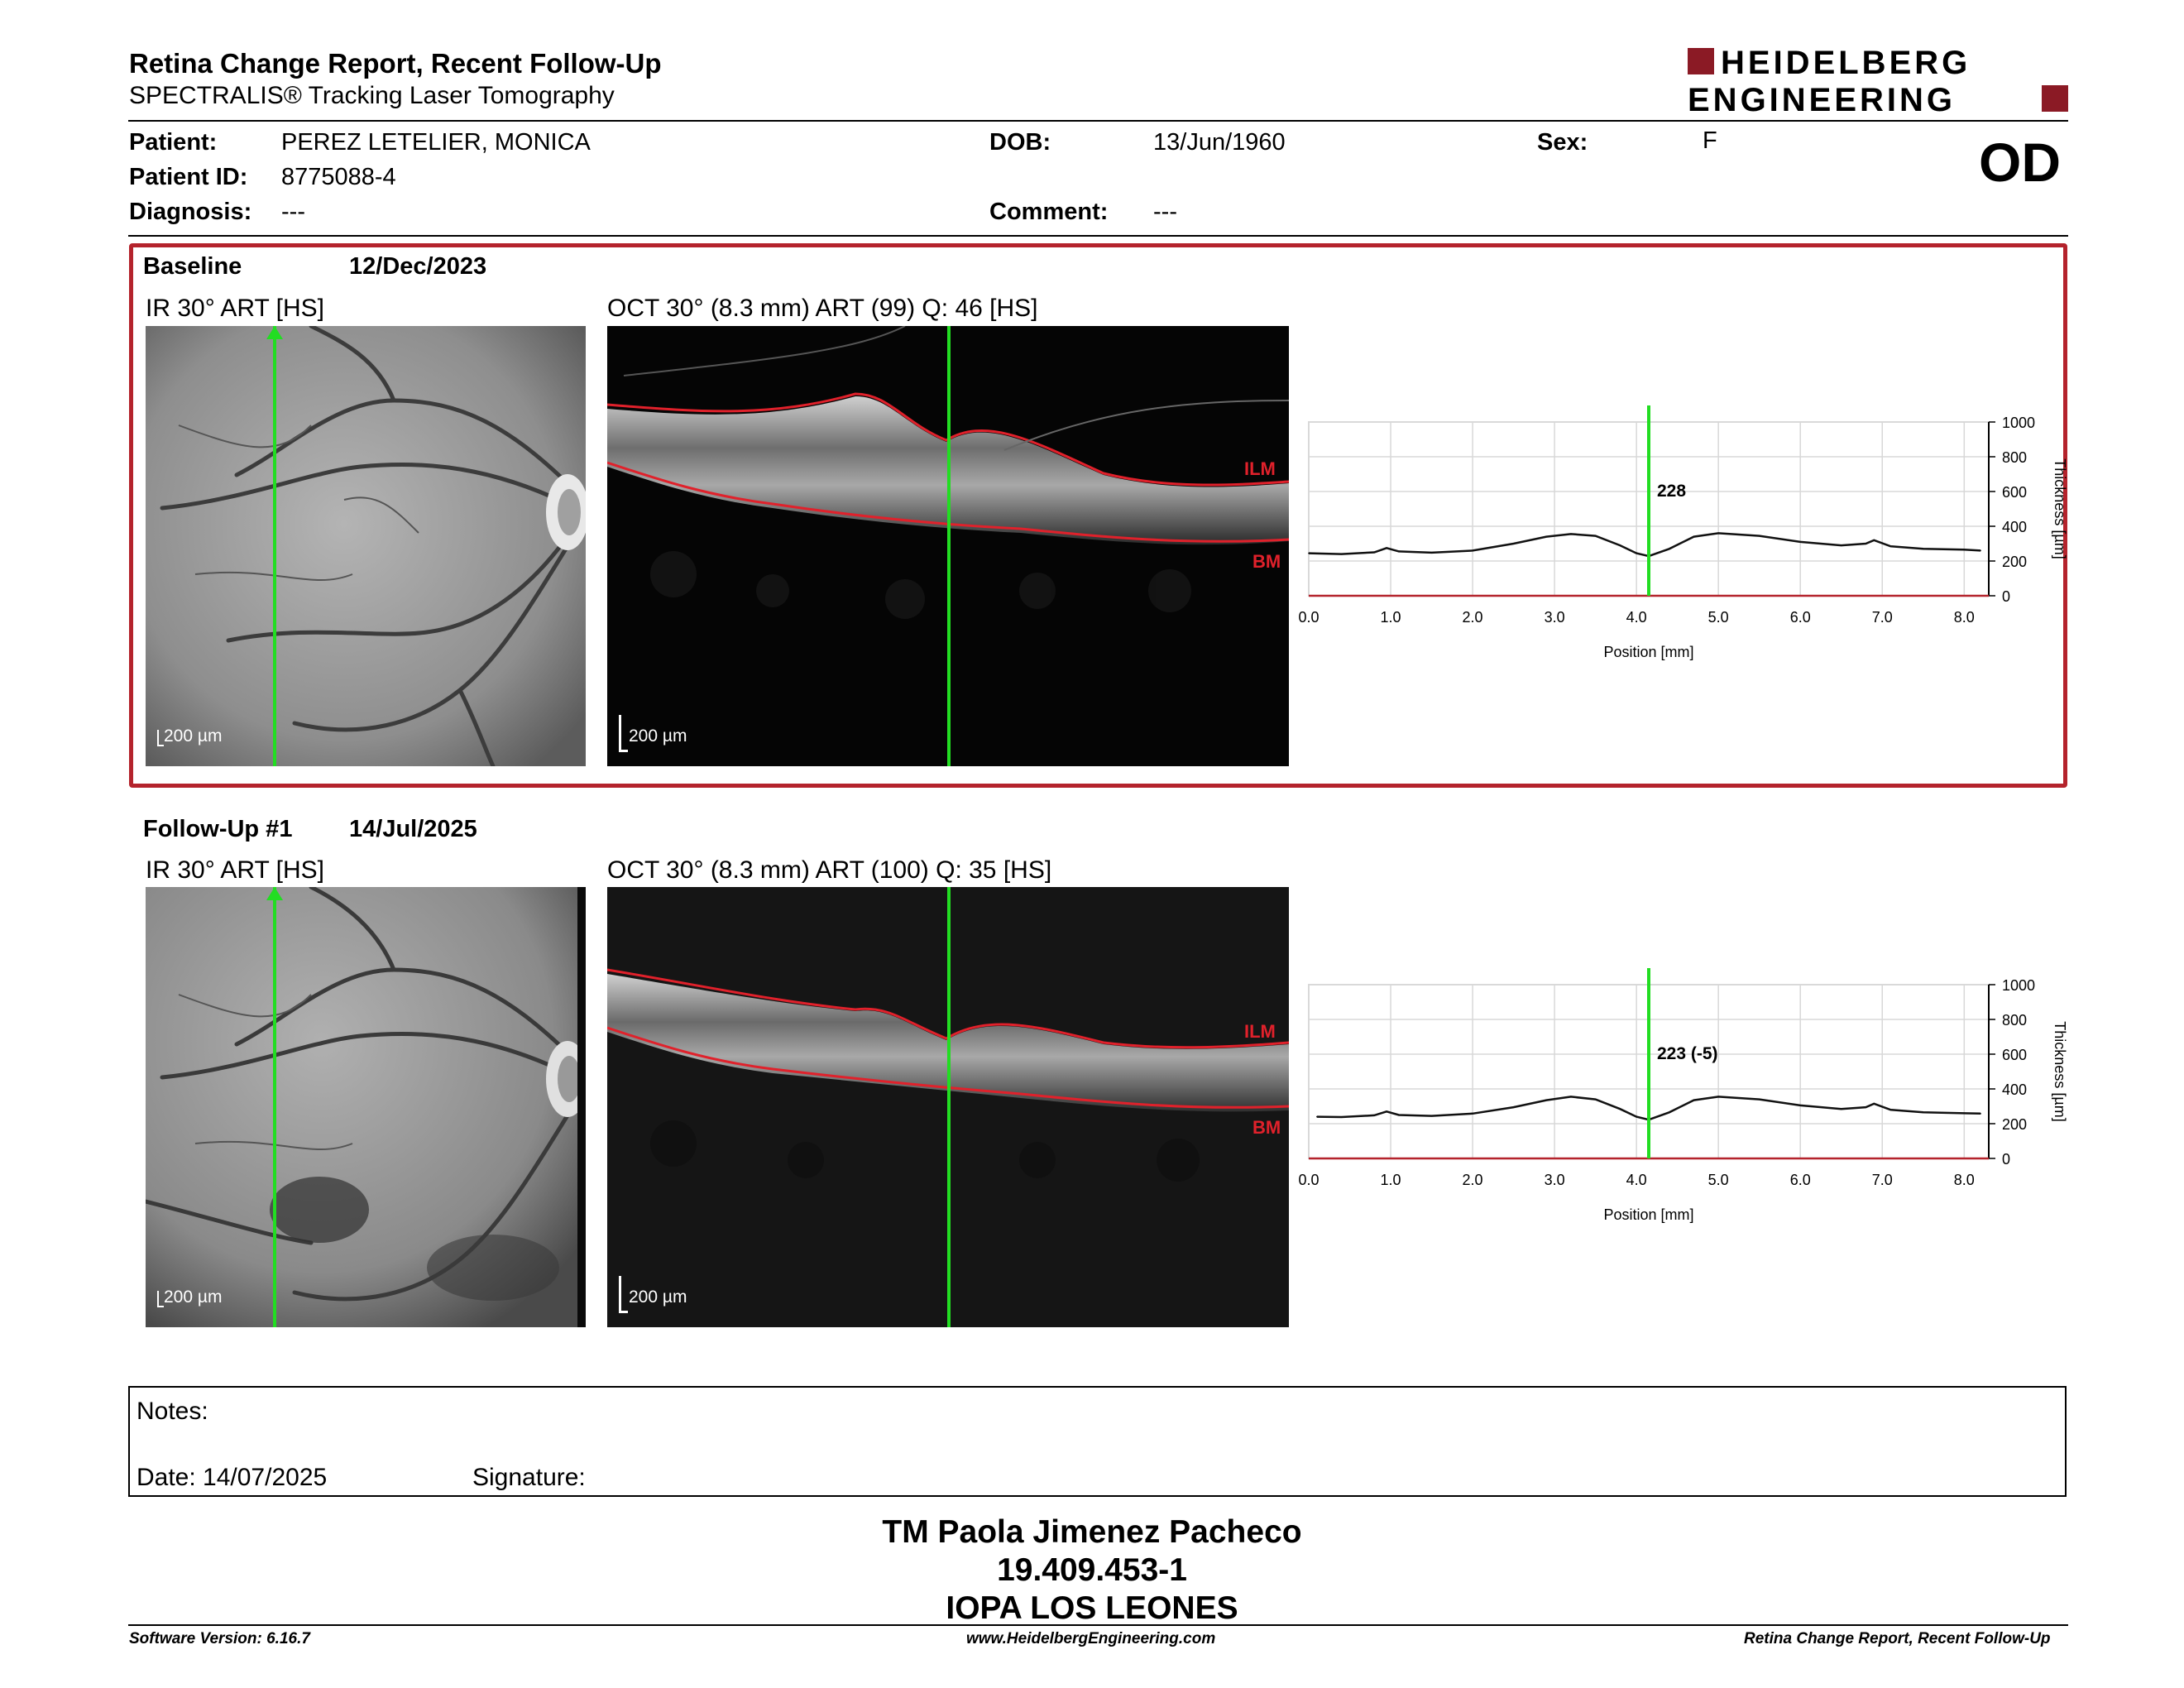  Describe the element at coordinates (1219, 142) in the screenshot. I see `dob-value: 13/Jun/1960` at that location.